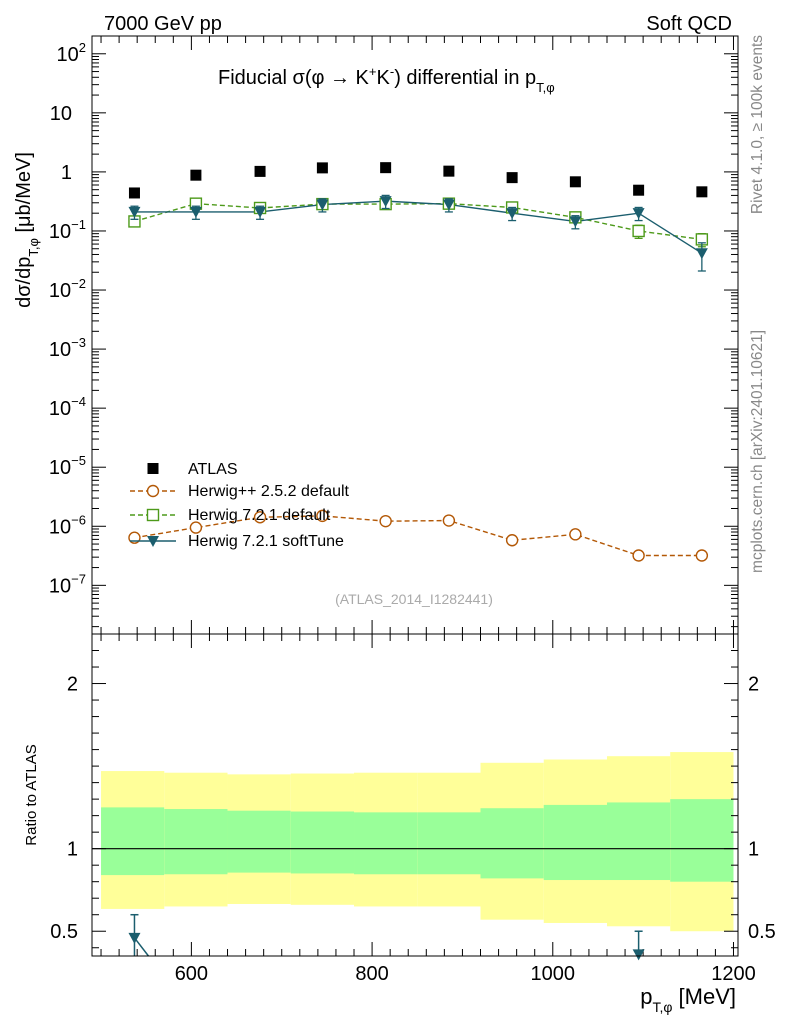 The image size is (786, 1024). What do you see at coordinates (638, 955) in the screenshot?
I see `ratio-softtune-point` at bounding box center [638, 955].